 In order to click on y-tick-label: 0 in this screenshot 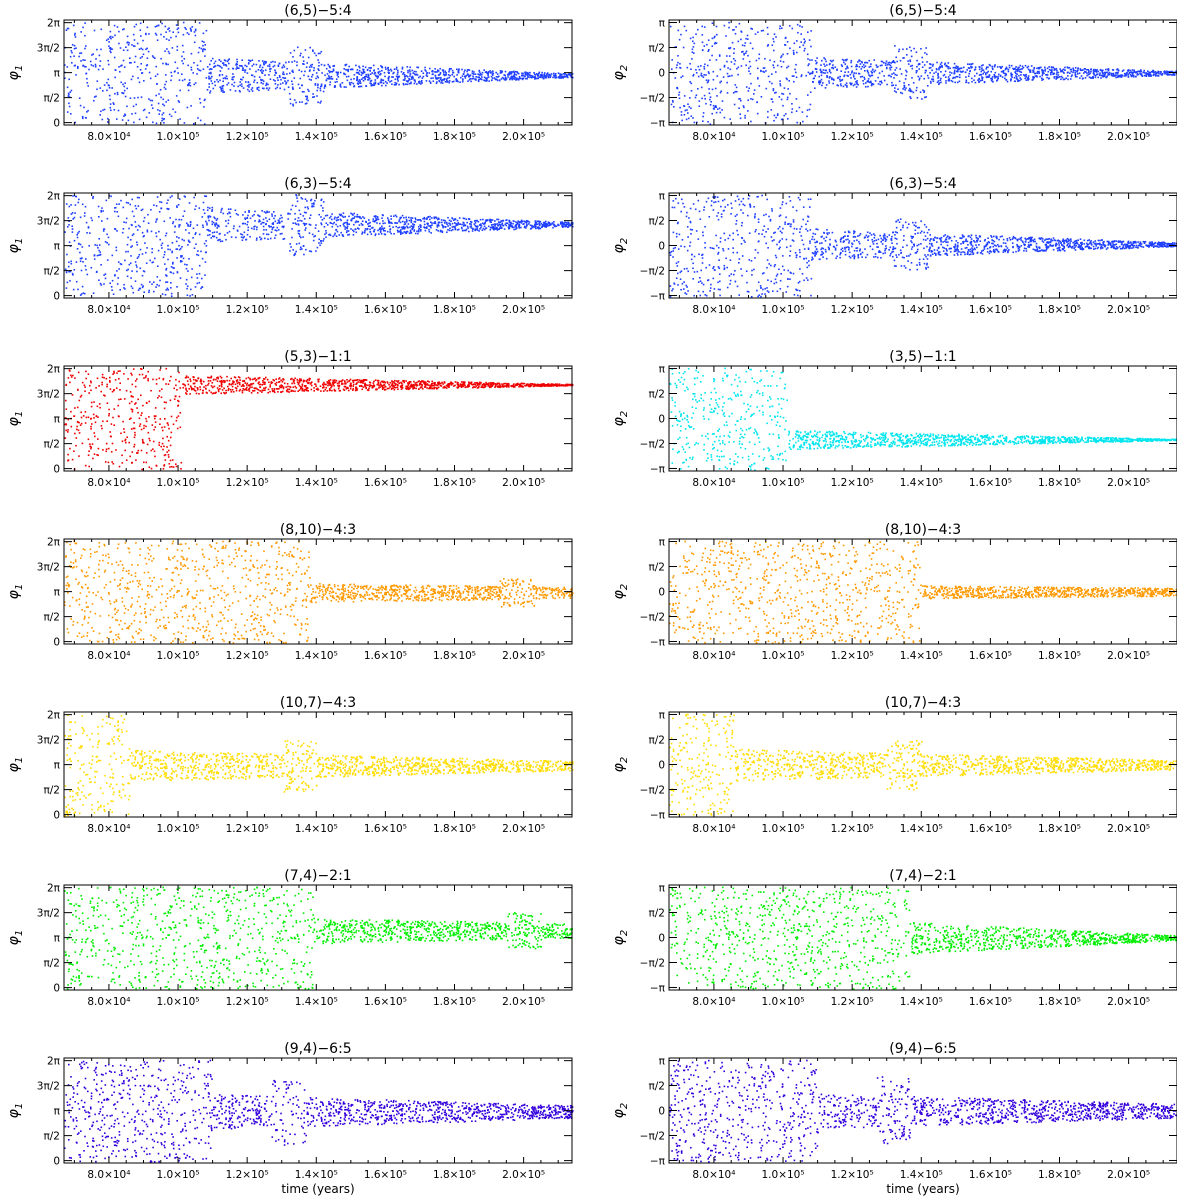, I will do `click(56, 124)`.